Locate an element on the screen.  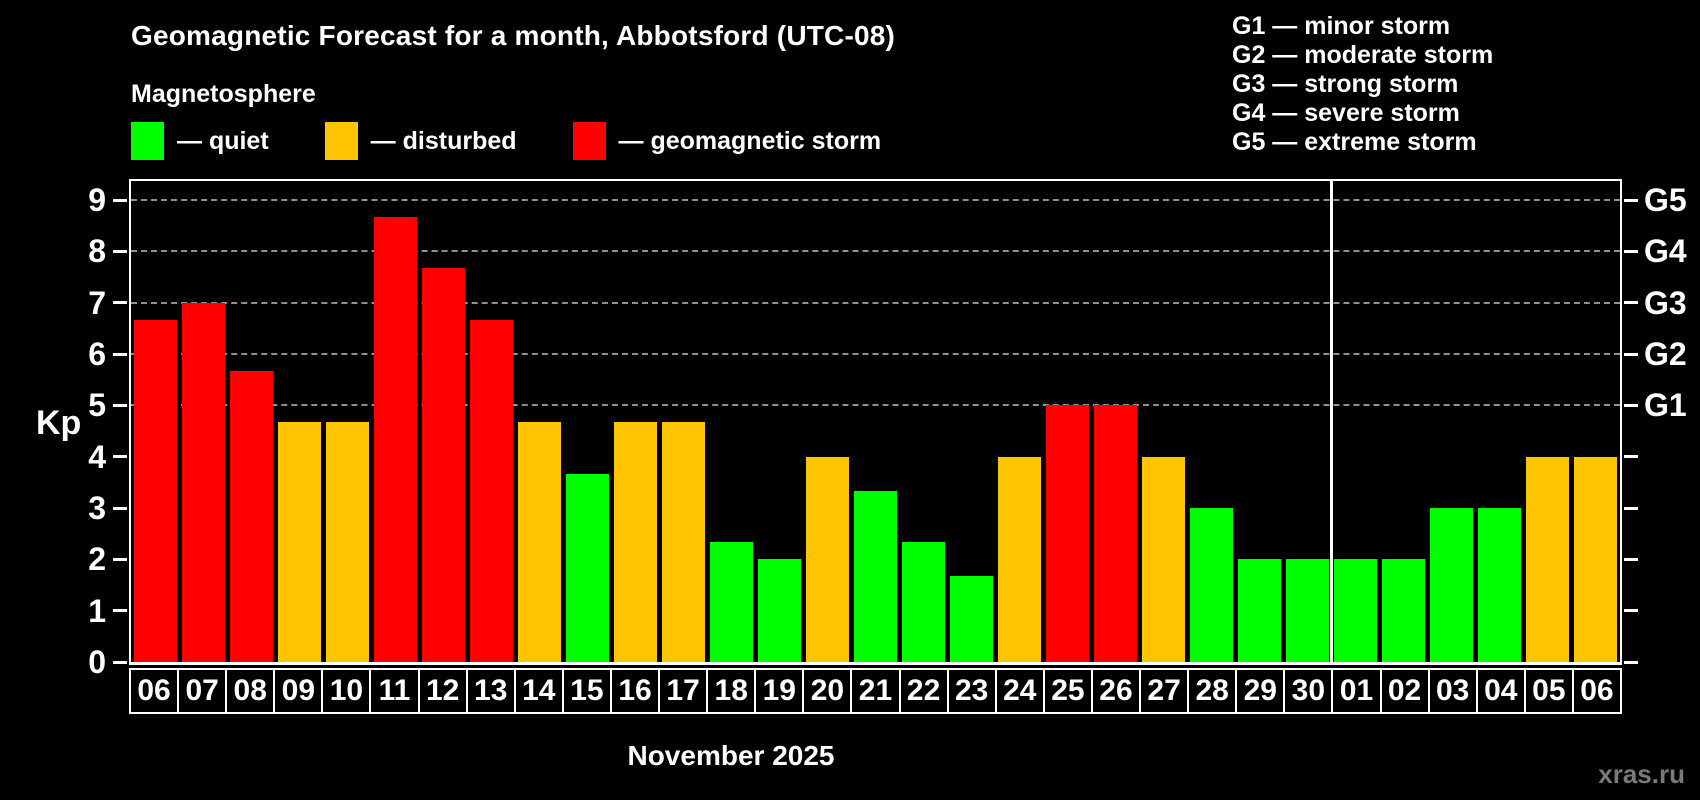
g-legend-line: G5 — extreme storm is located at coordinates (1354, 142).